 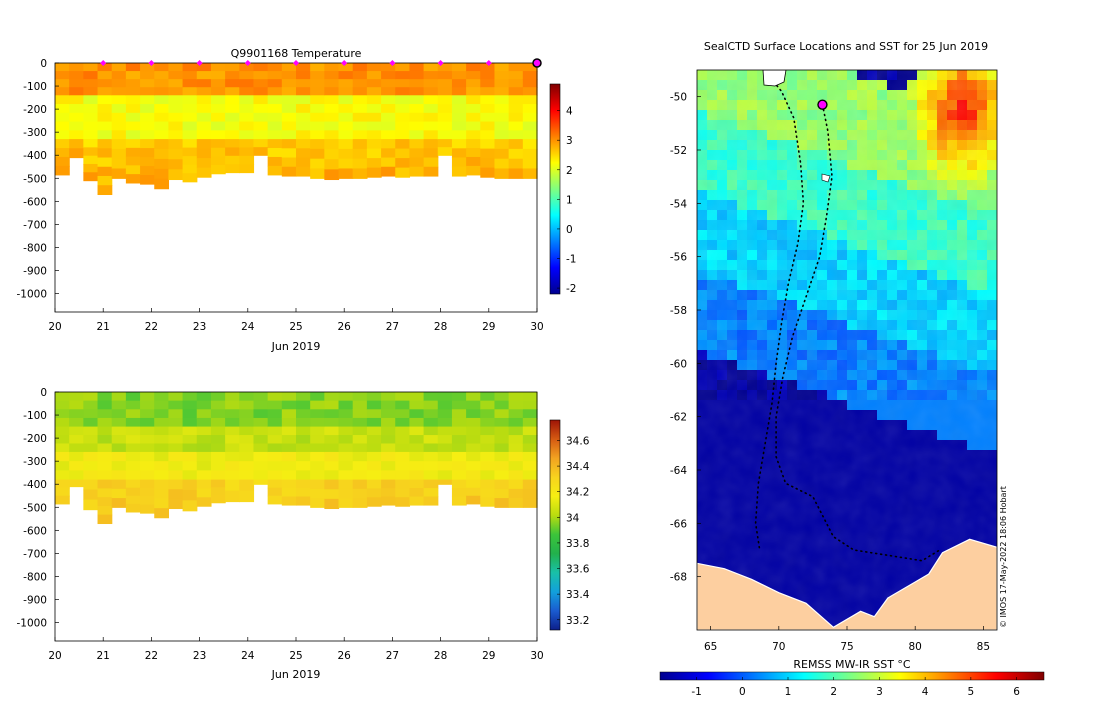 I want to click on temperature-x-tick-label: 20, so click(x=54, y=327).